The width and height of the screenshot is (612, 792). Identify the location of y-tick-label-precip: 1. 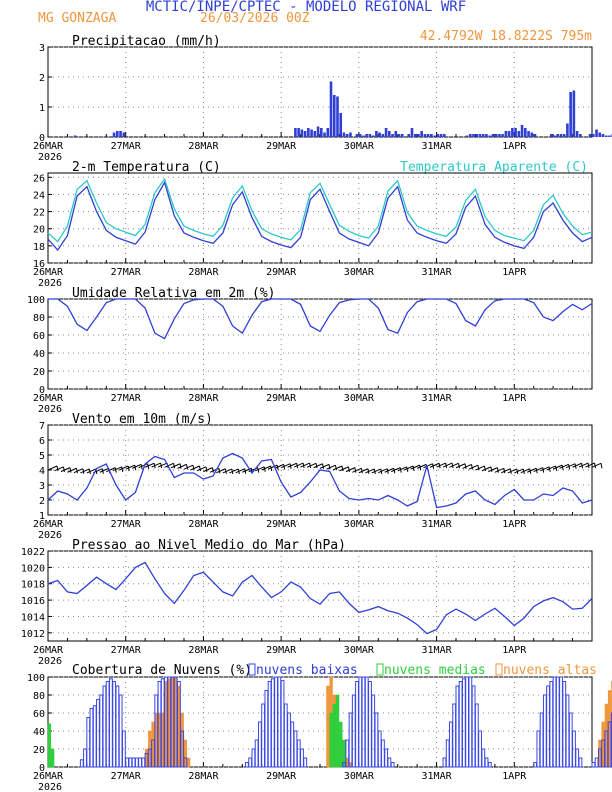
(42, 108).